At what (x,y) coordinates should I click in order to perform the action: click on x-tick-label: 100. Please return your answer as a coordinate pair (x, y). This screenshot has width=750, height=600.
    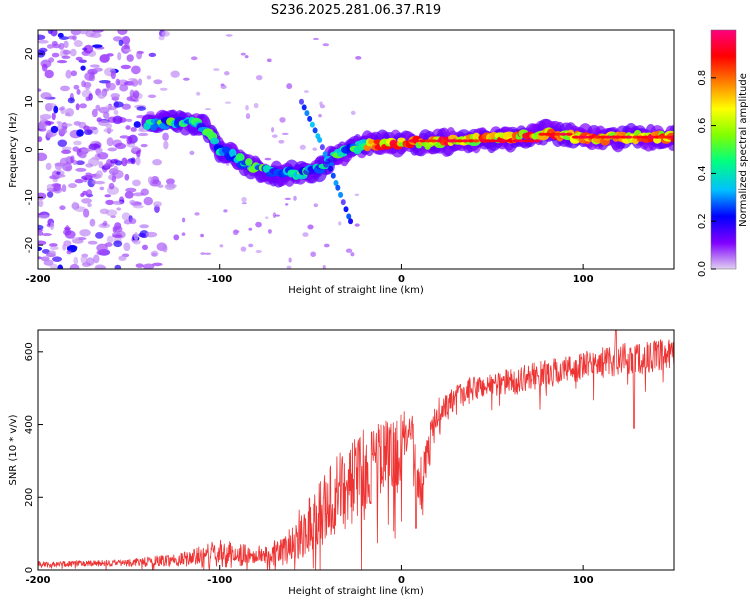
    Looking at the image, I should click on (583, 580).